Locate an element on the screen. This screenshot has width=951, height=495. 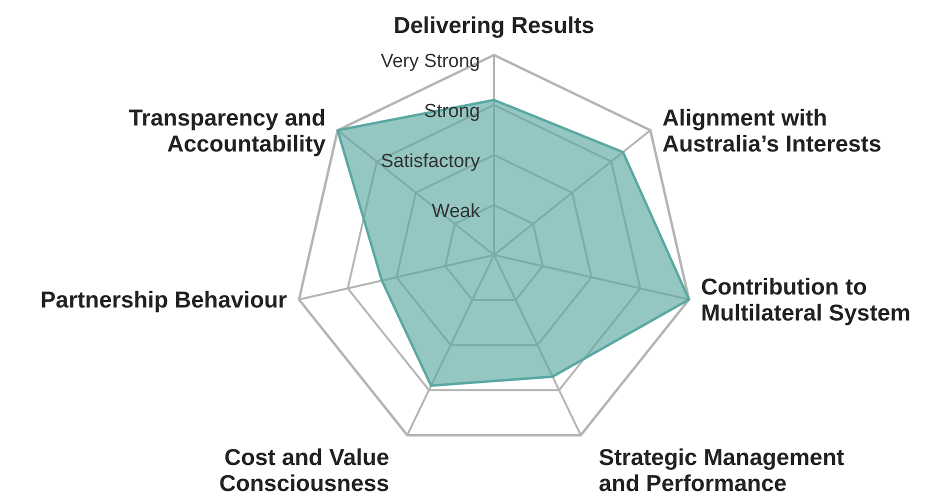
spoke-label: Contribution to Multilateral System is located at coordinates (805, 300).